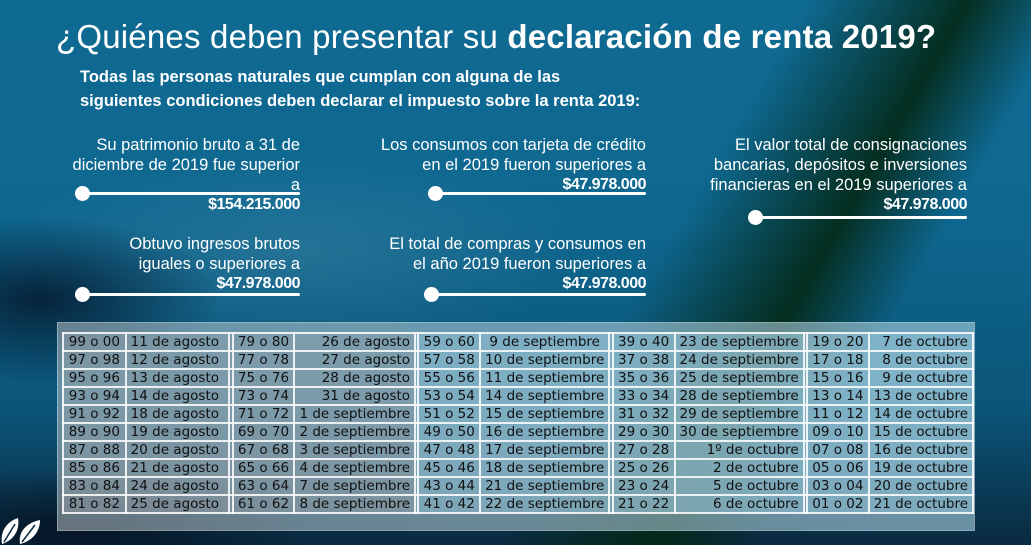  I want to click on due-date-cell: 15 de octubre, so click(921, 432).